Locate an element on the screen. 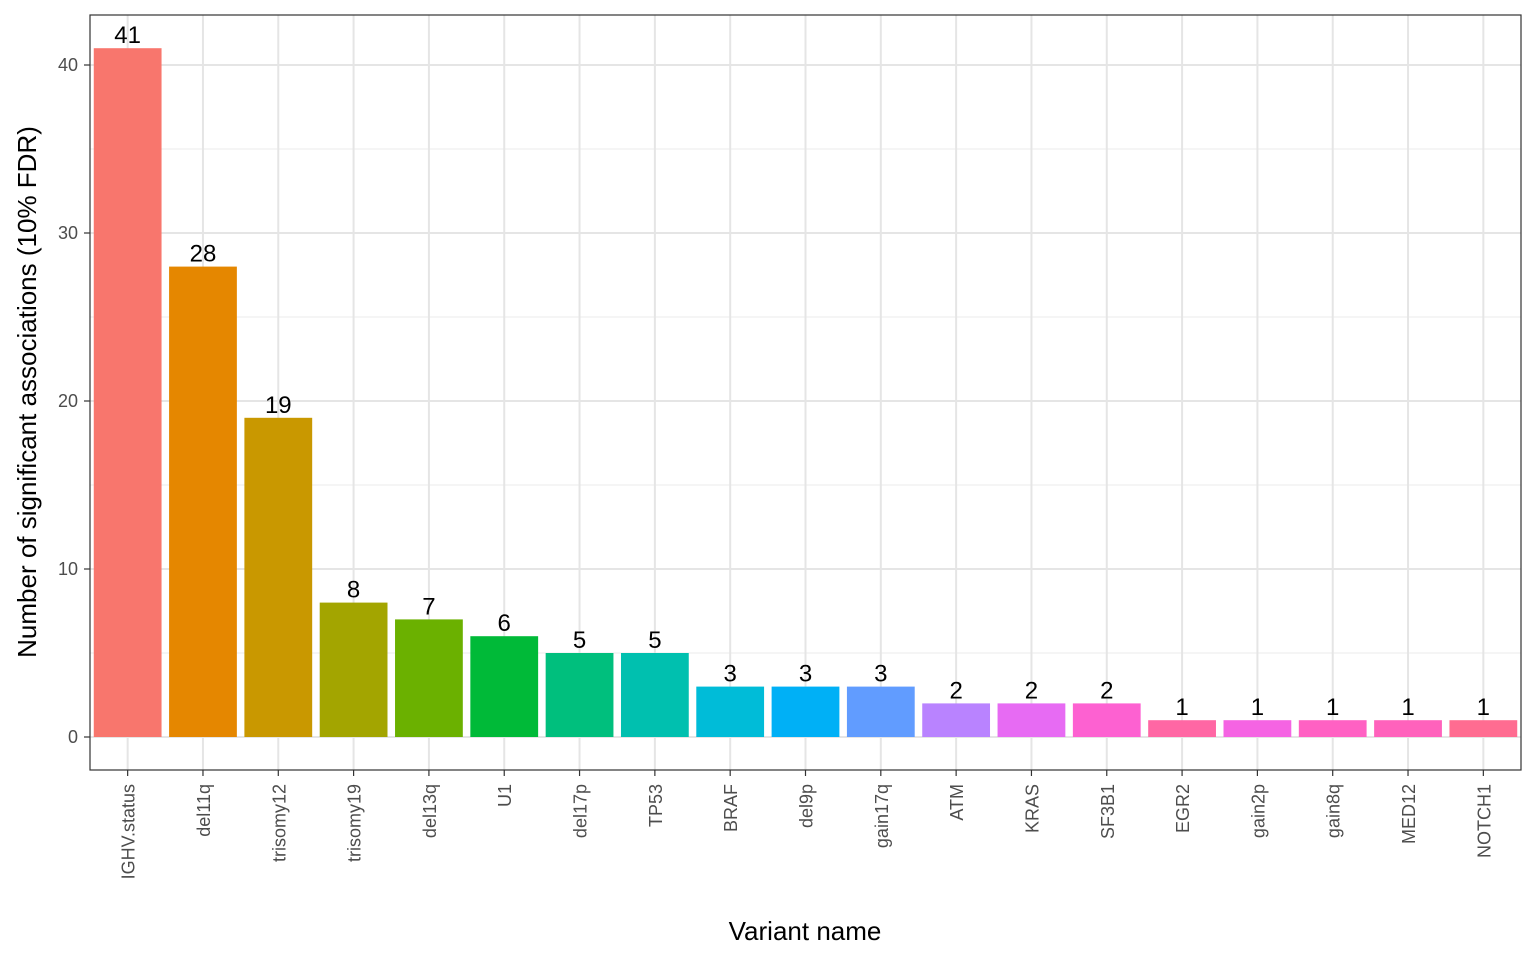  y-tick-label: 40 is located at coordinates (68, 65).